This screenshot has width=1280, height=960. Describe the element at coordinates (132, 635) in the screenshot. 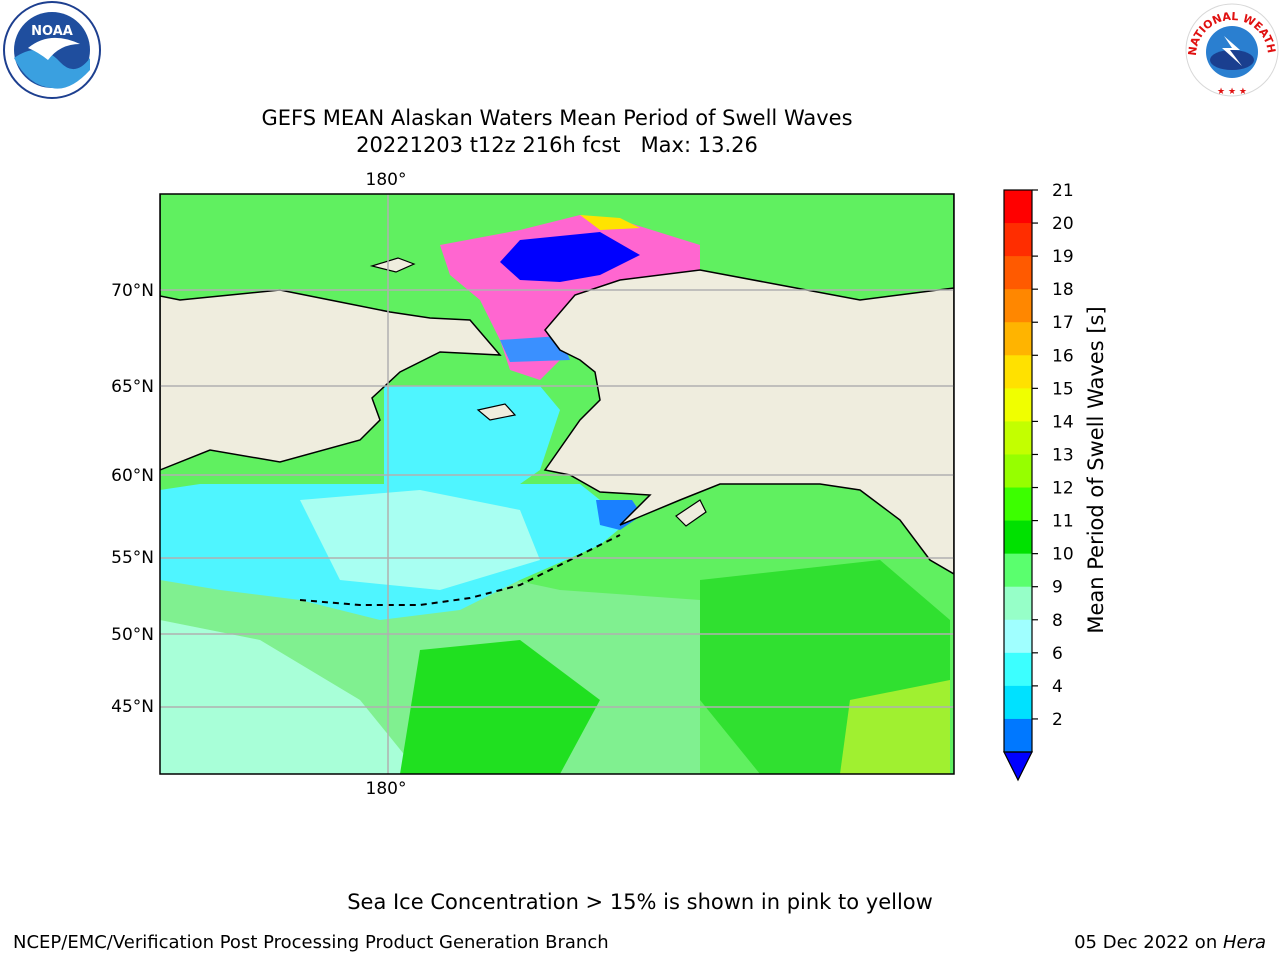

I see `lat-label-50: 50°N` at that location.